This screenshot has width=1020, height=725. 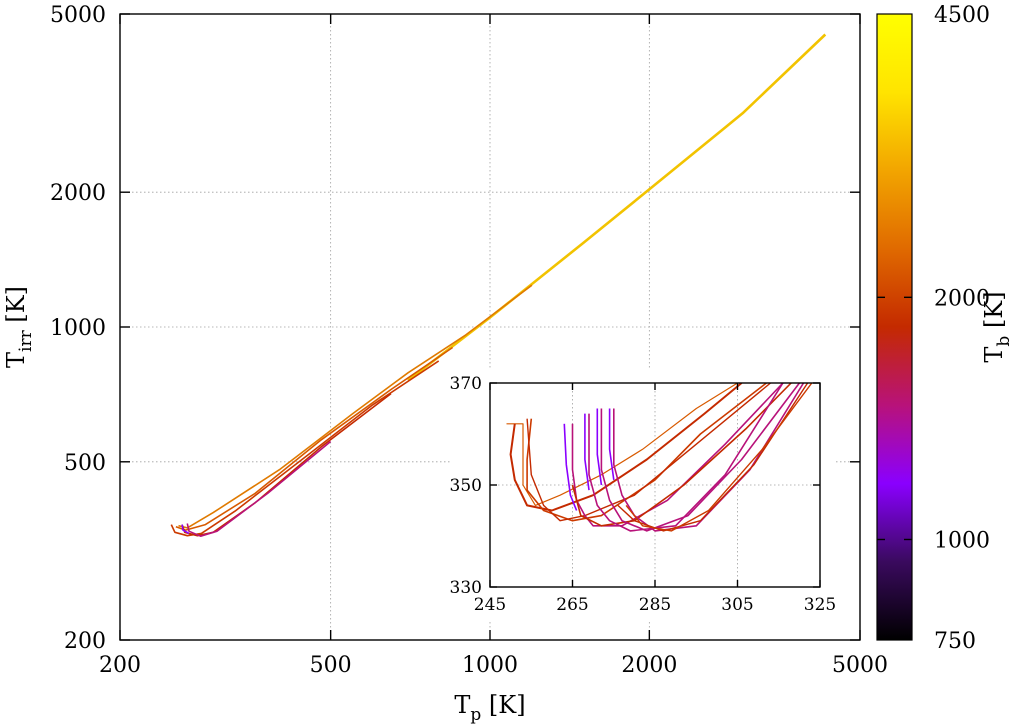 I want to click on y-tick-label: 5000, so click(x=78, y=15).